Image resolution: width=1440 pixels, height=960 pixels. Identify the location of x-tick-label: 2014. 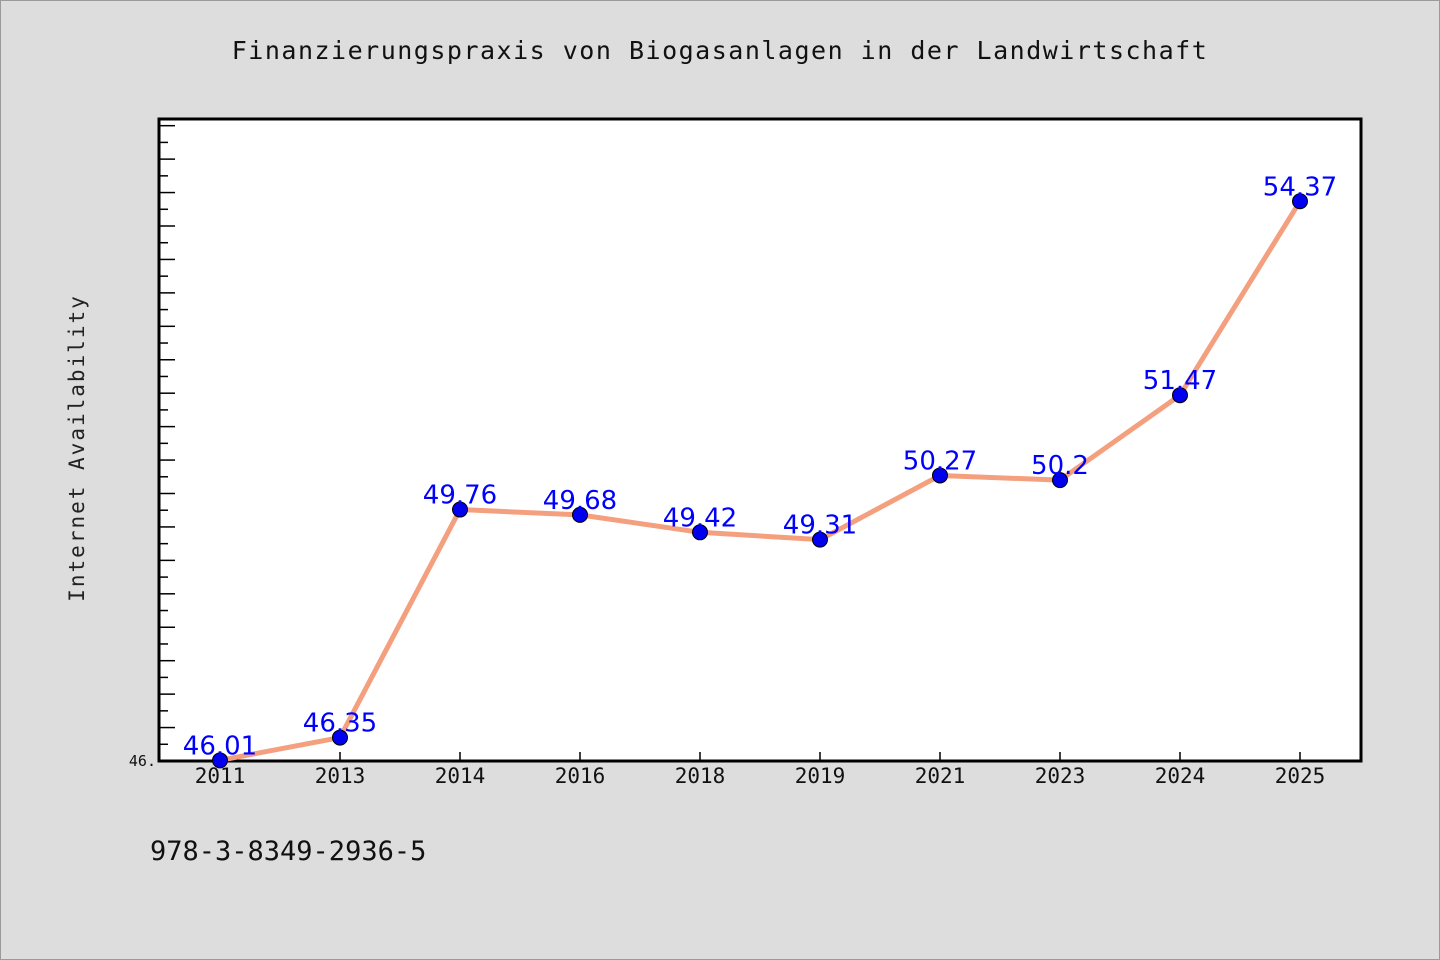
(460, 776).